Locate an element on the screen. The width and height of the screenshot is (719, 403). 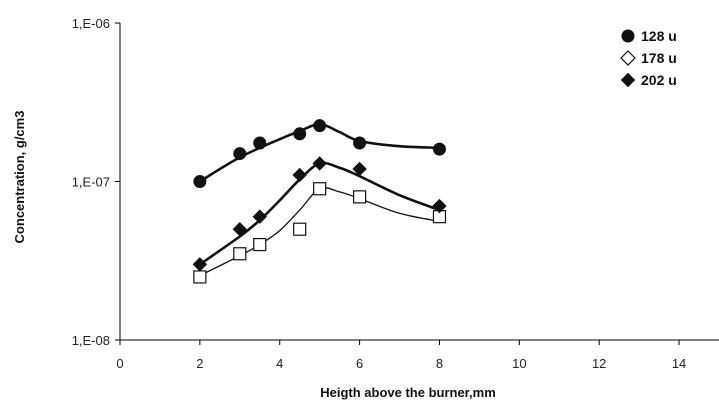
legend-label-2: 202 u is located at coordinates (659, 80).